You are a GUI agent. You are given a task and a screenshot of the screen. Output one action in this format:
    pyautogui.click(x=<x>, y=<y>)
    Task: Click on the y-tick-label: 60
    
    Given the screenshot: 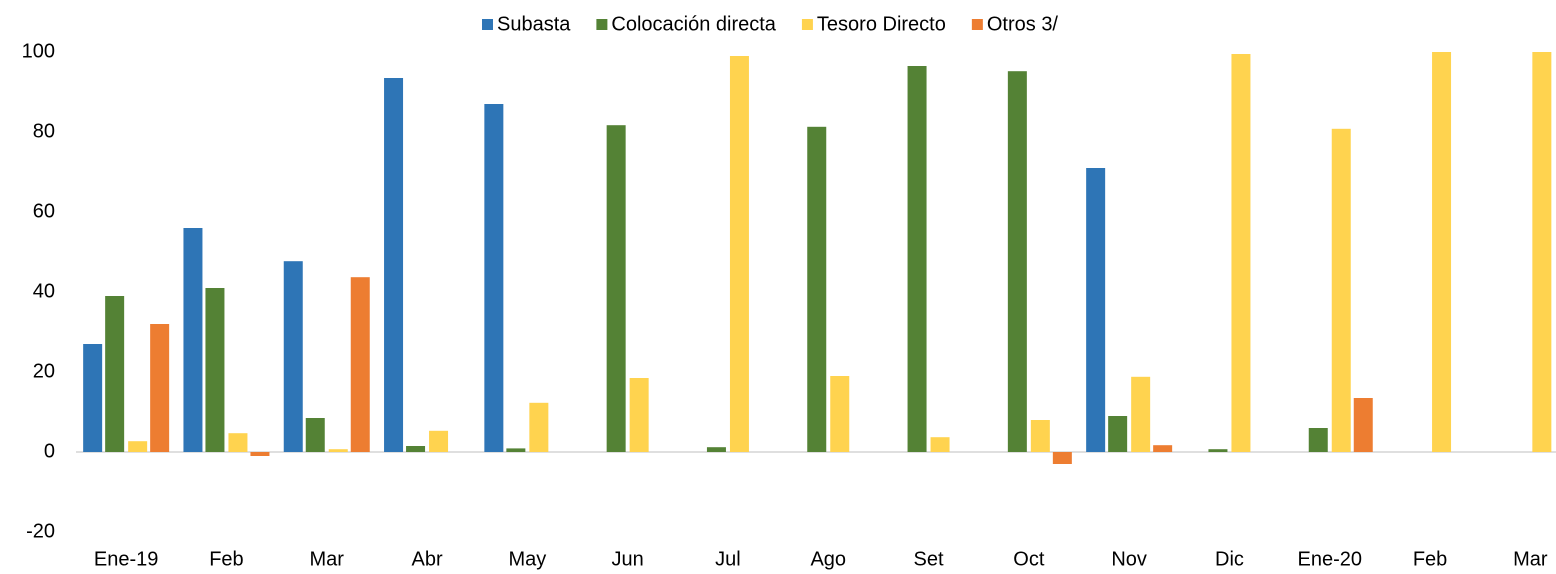 What is the action you would take?
    pyautogui.click(x=44, y=211)
    